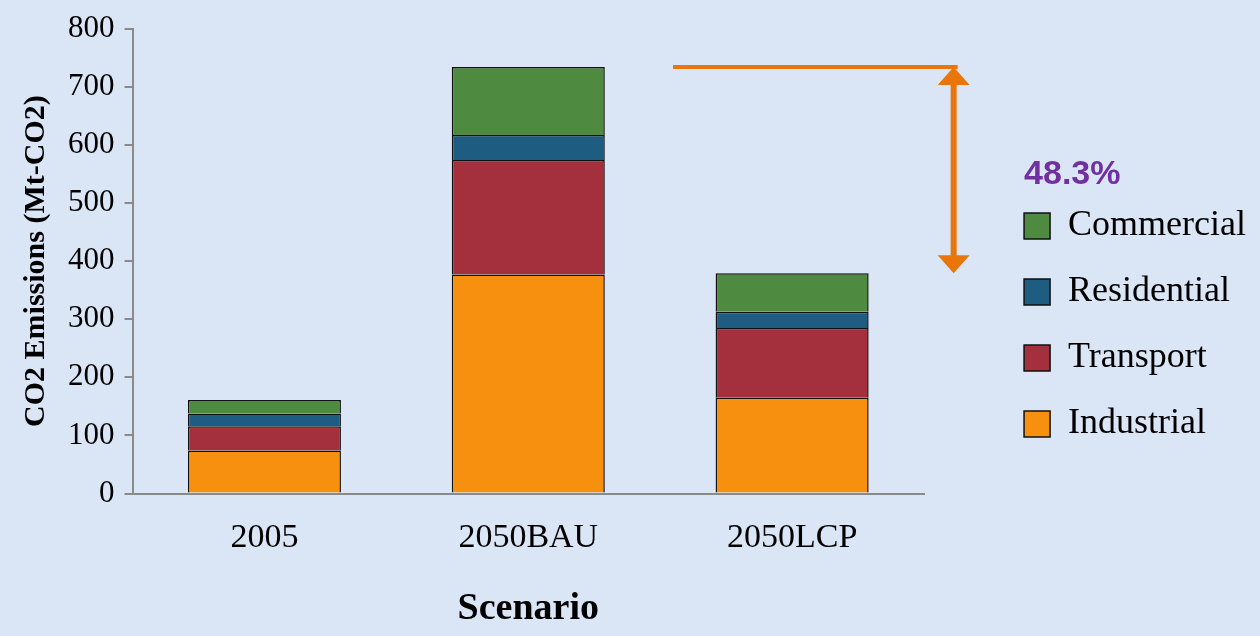 This screenshot has width=1260, height=636. Describe the element at coordinates (33, 261) in the screenshot. I see `y-axis-title: CO2 Emissions (Mt-CO2)` at that location.